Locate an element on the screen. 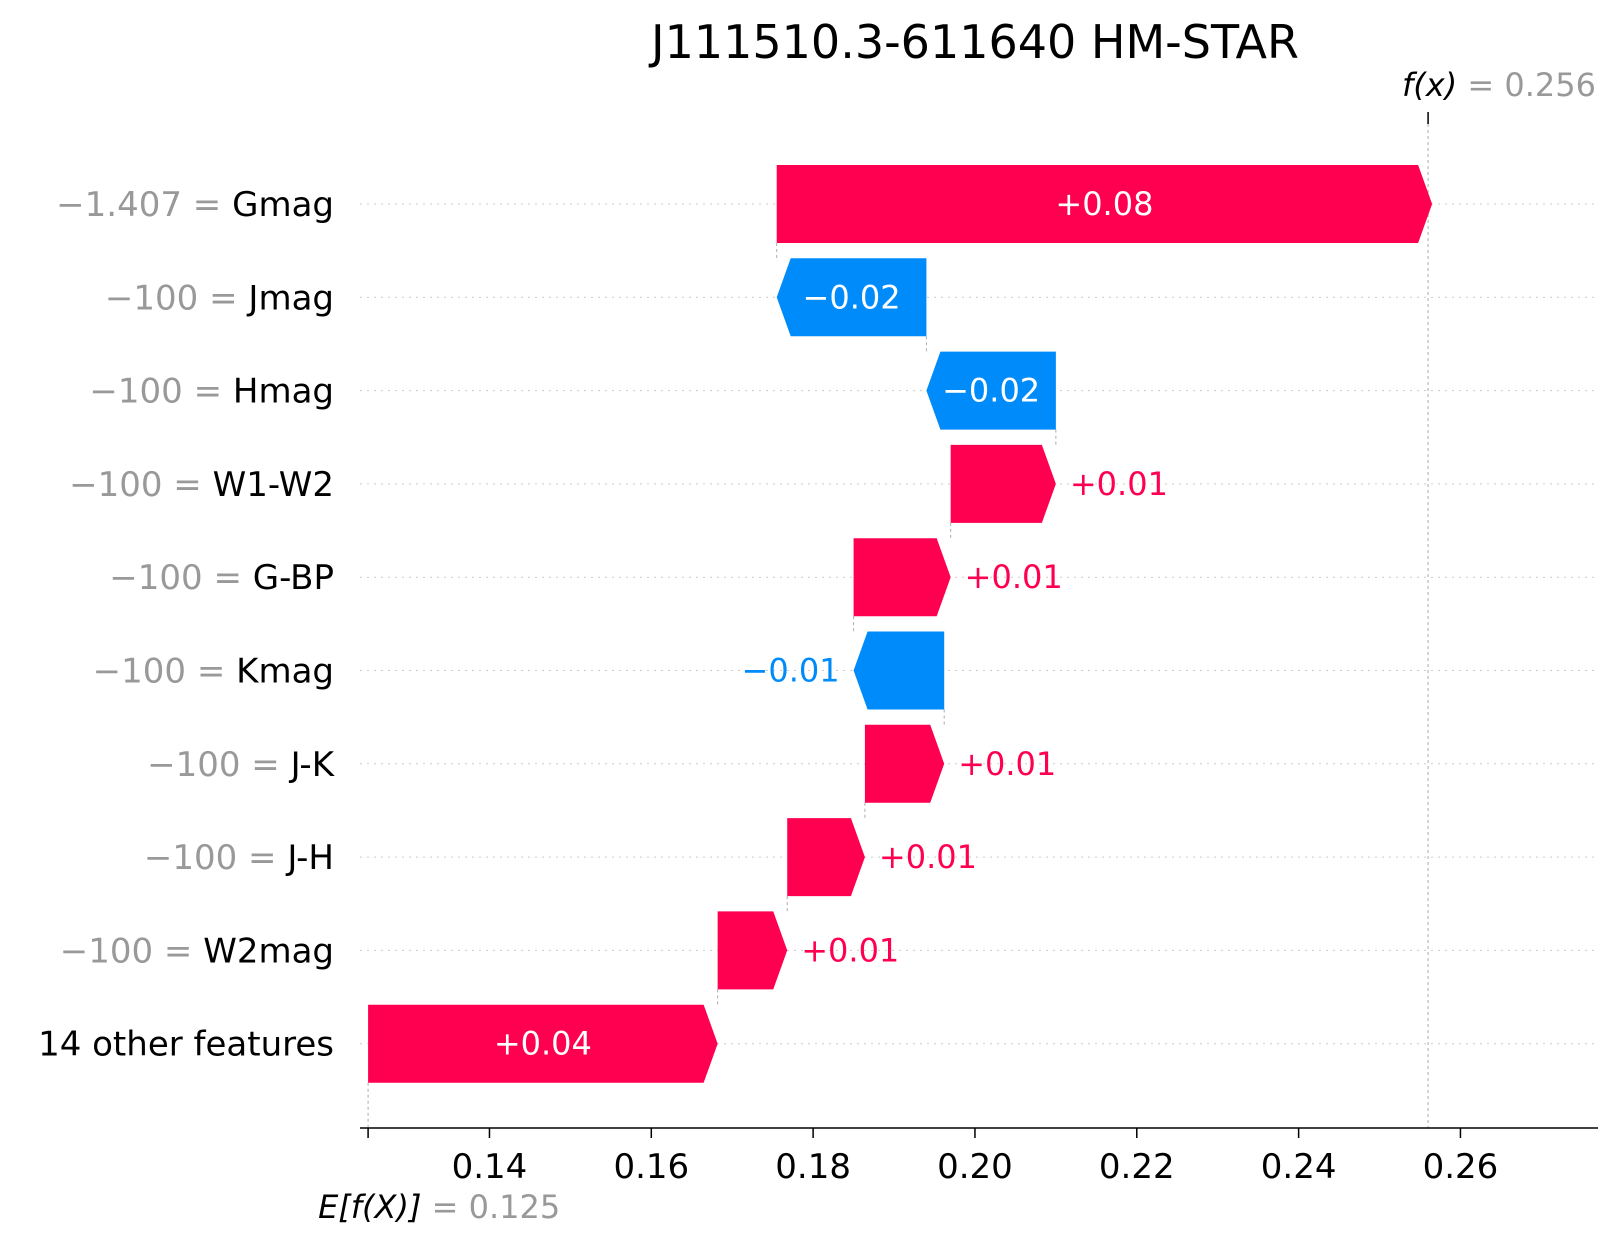 This screenshot has width=1613, height=1236. feature-label: −100 = W1-W2 is located at coordinates (201, 485).